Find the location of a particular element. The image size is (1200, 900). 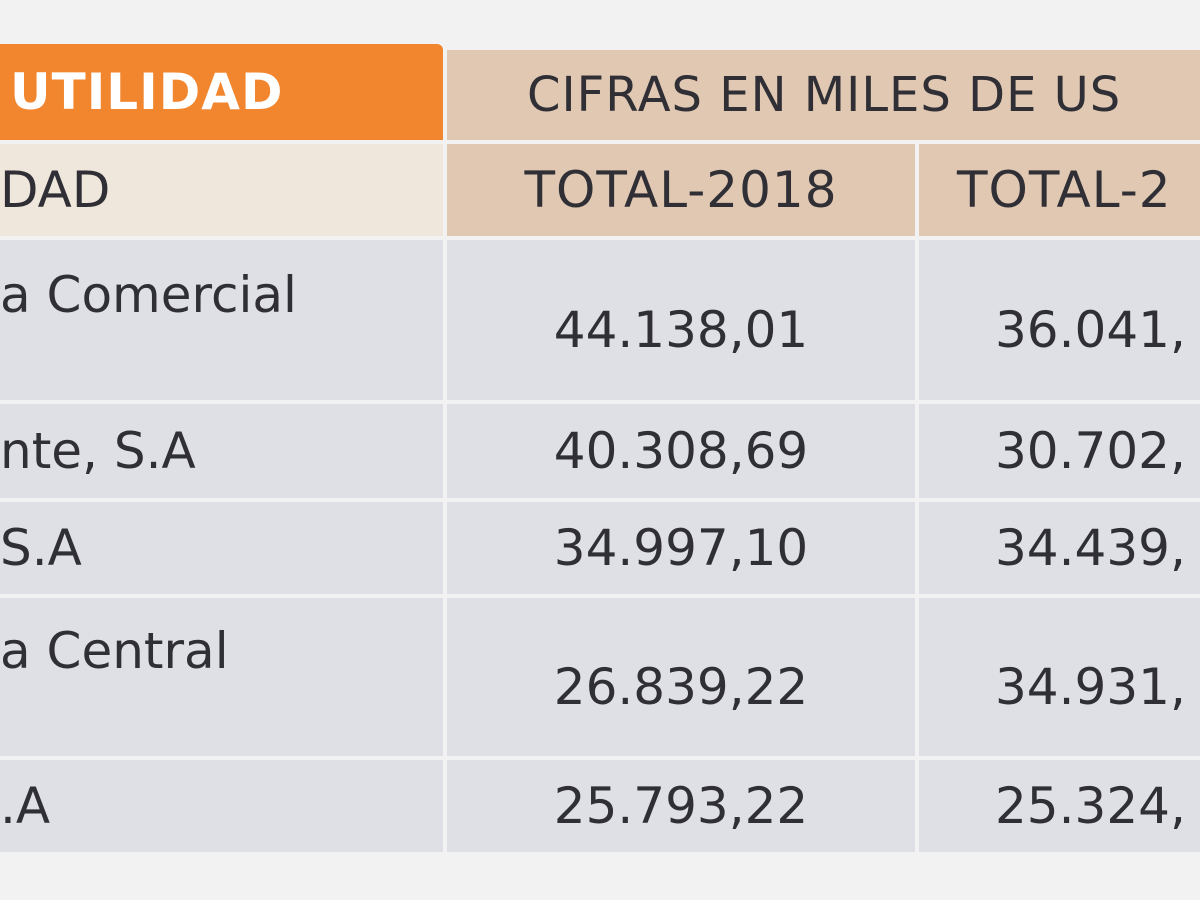

table-row-value-2019: 30.702, is located at coordinates (1059, 451).